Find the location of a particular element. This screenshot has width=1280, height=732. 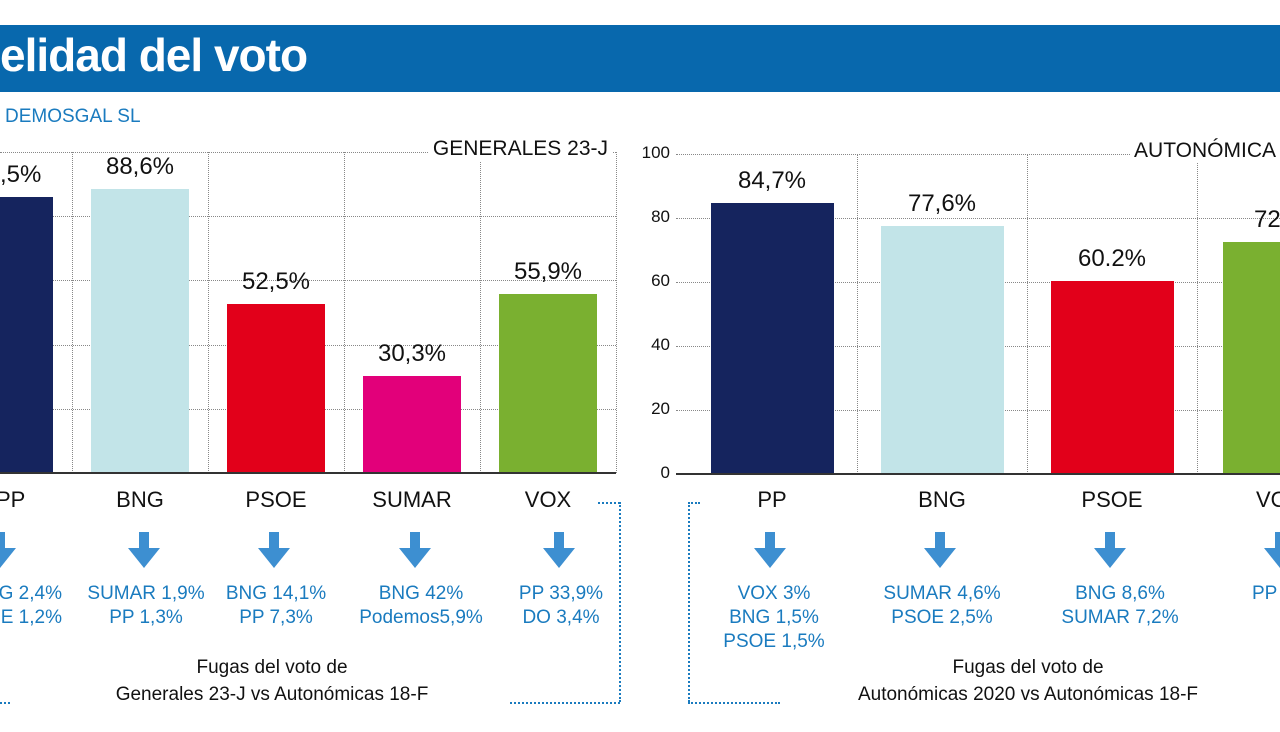

data-label: 52,5% is located at coordinates (276, 282).